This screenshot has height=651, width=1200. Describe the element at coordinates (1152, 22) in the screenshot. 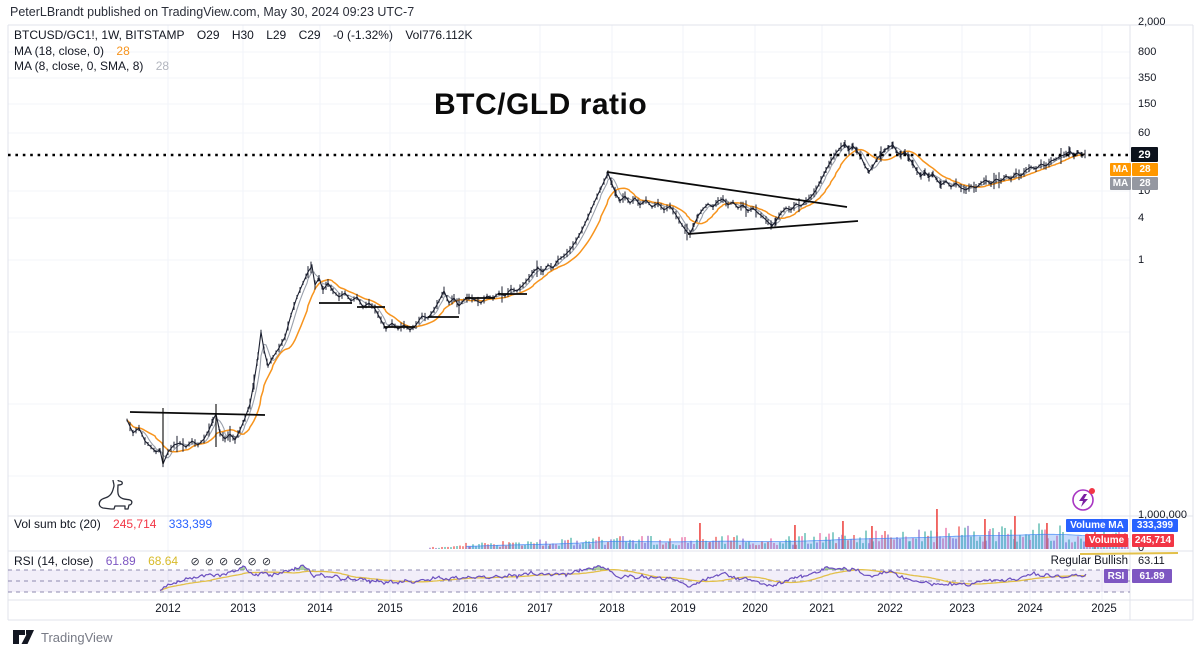

I see `price-axis-label: 2,000` at that location.